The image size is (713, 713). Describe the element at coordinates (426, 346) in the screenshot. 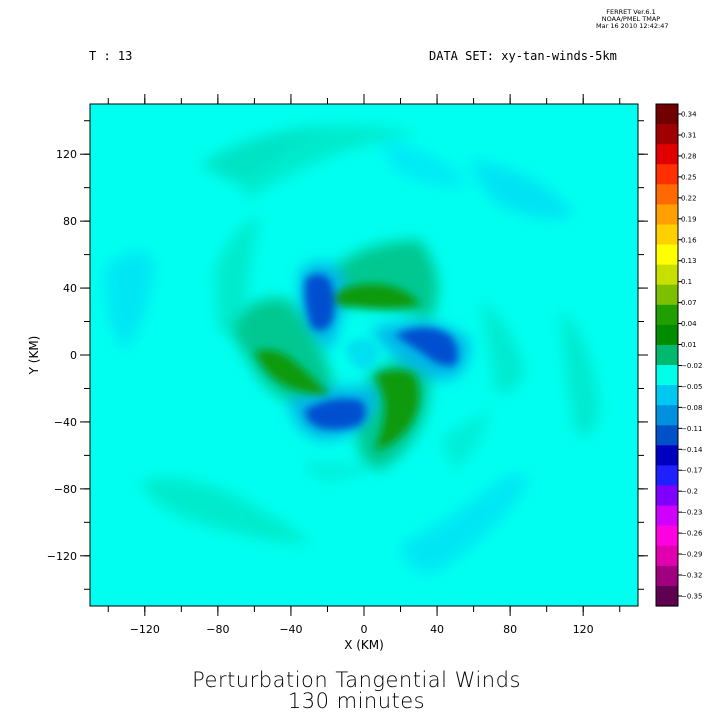

I see `blue-arm-east` at that location.